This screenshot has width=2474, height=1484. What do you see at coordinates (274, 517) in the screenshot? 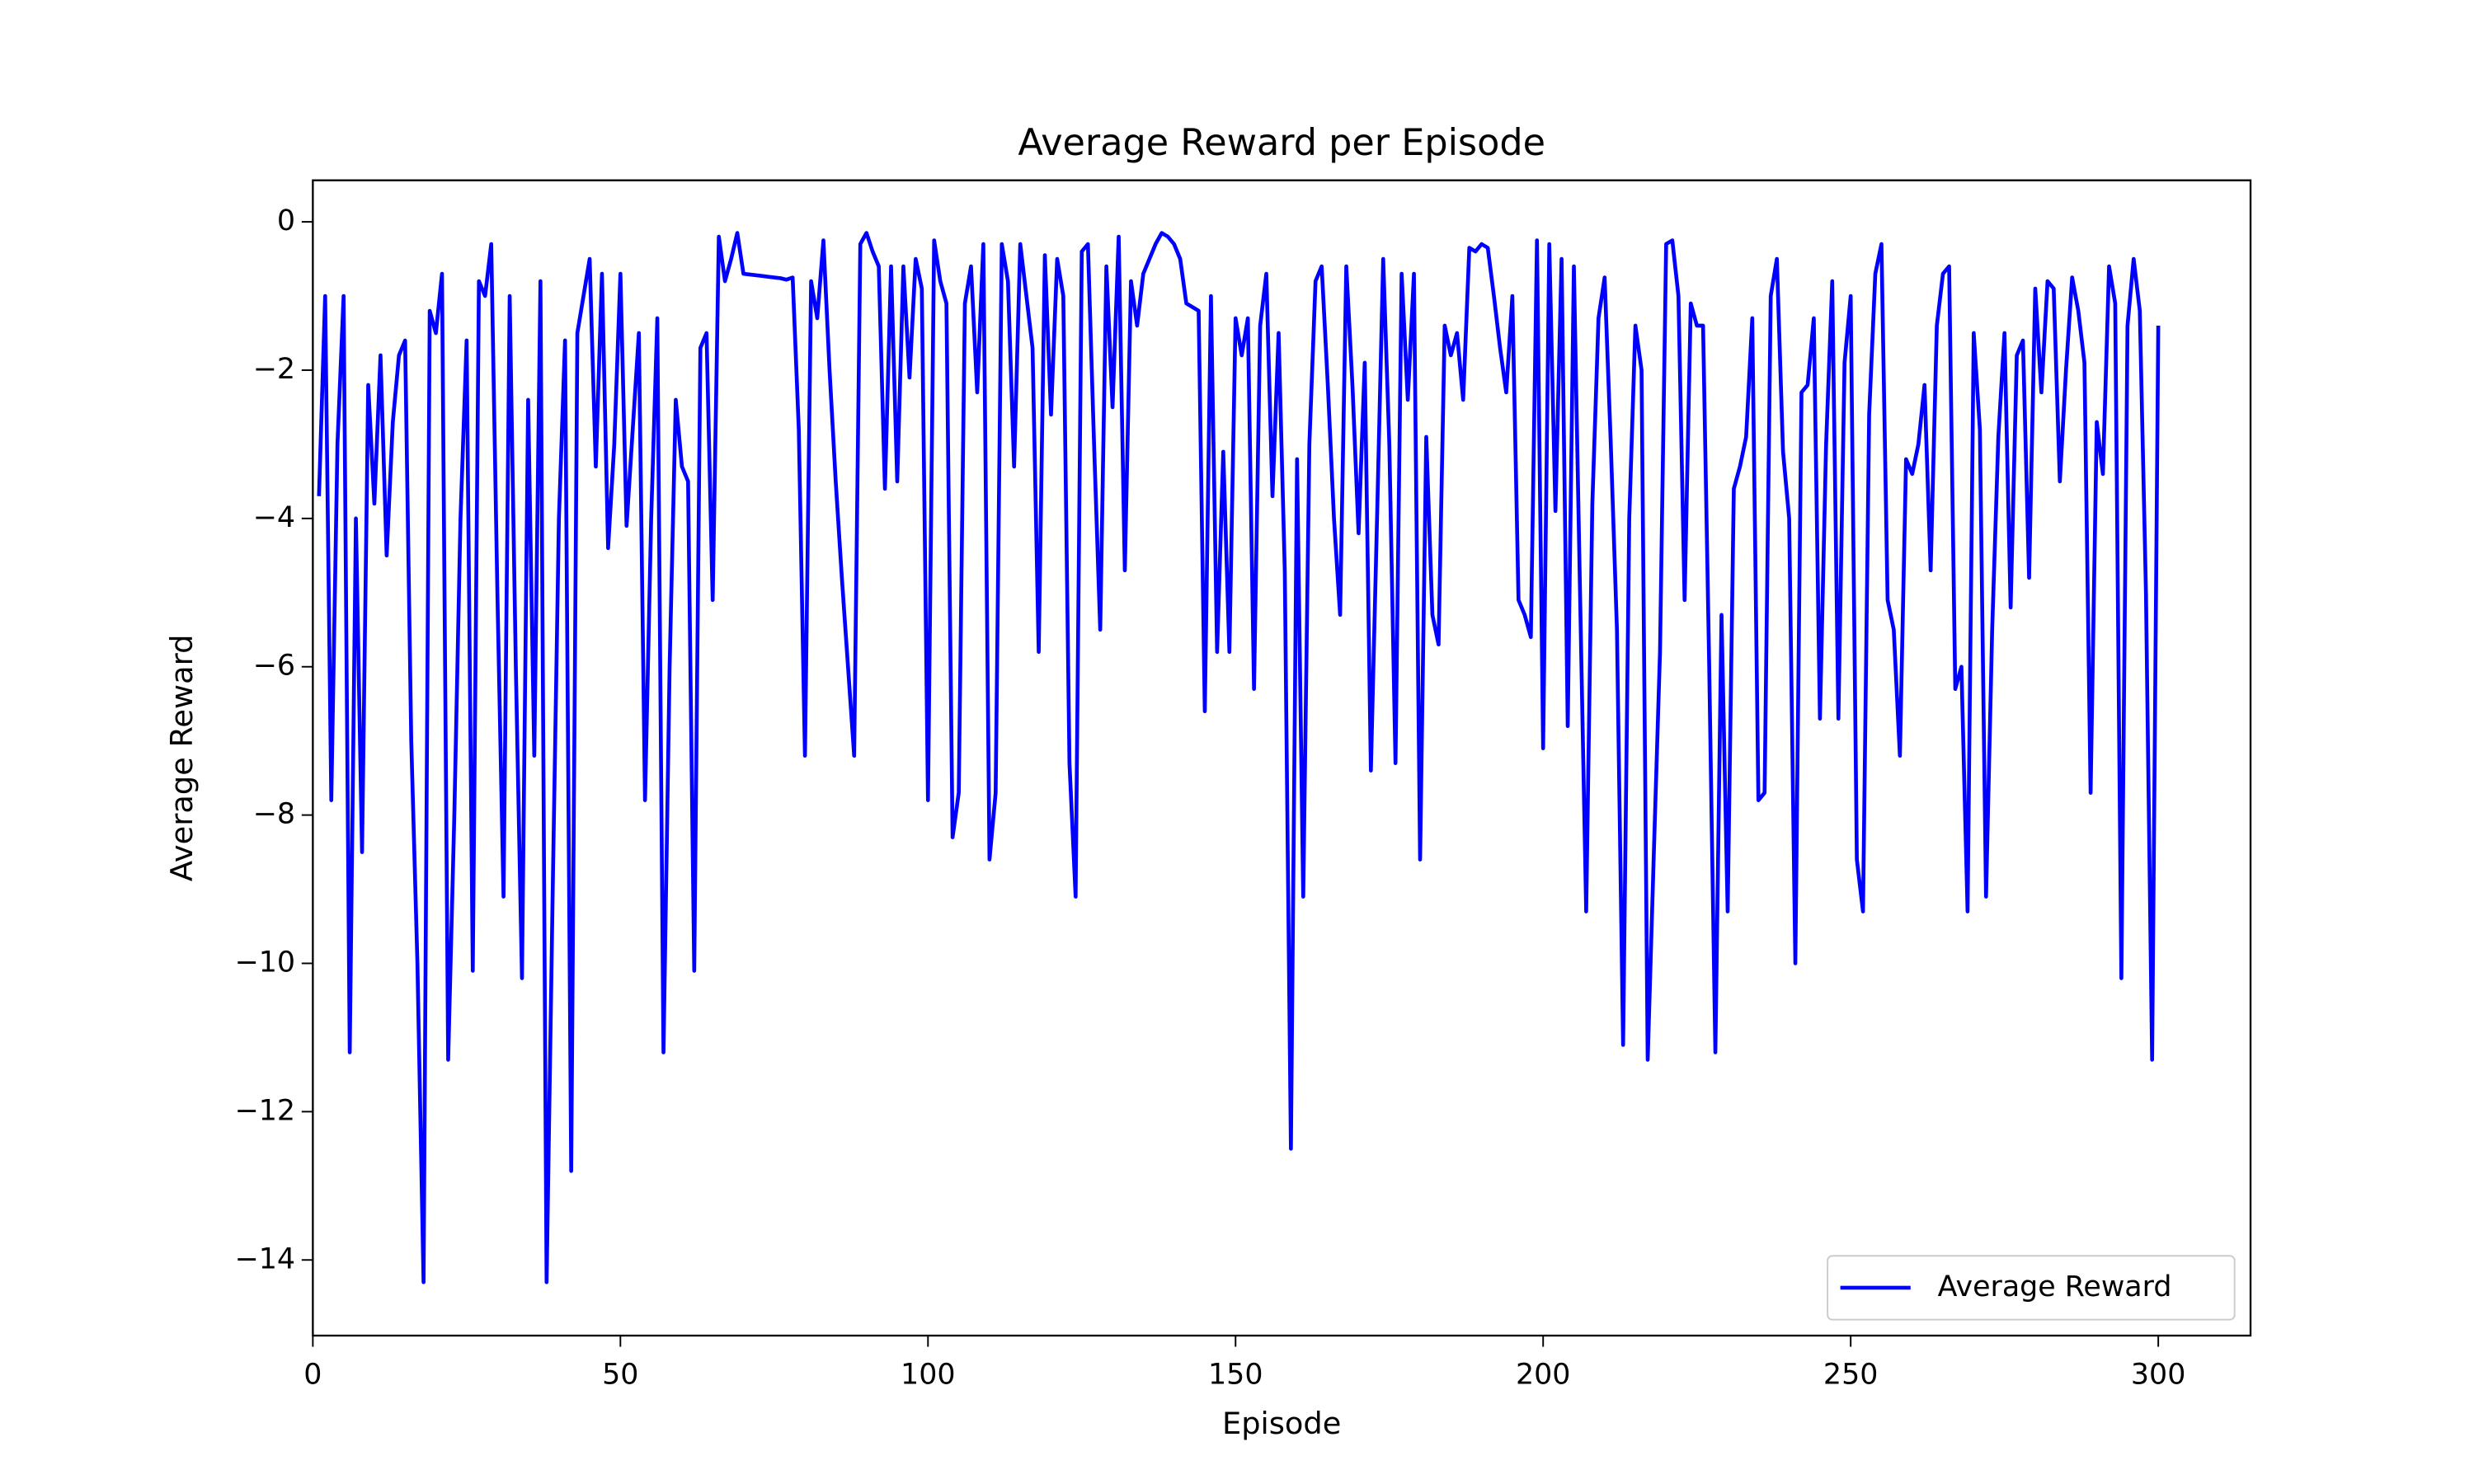
I see `y-tick-label: −4` at bounding box center [274, 517].